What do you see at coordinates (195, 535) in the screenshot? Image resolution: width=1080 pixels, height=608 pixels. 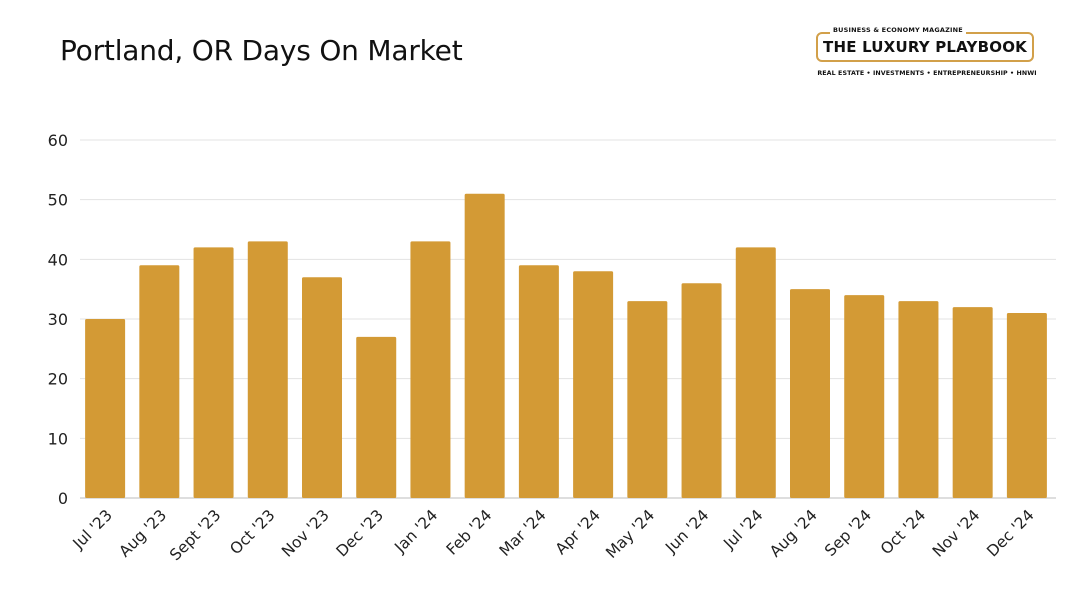 I see `x-tick-label: Sept '23` at bounding box center [195, 535].